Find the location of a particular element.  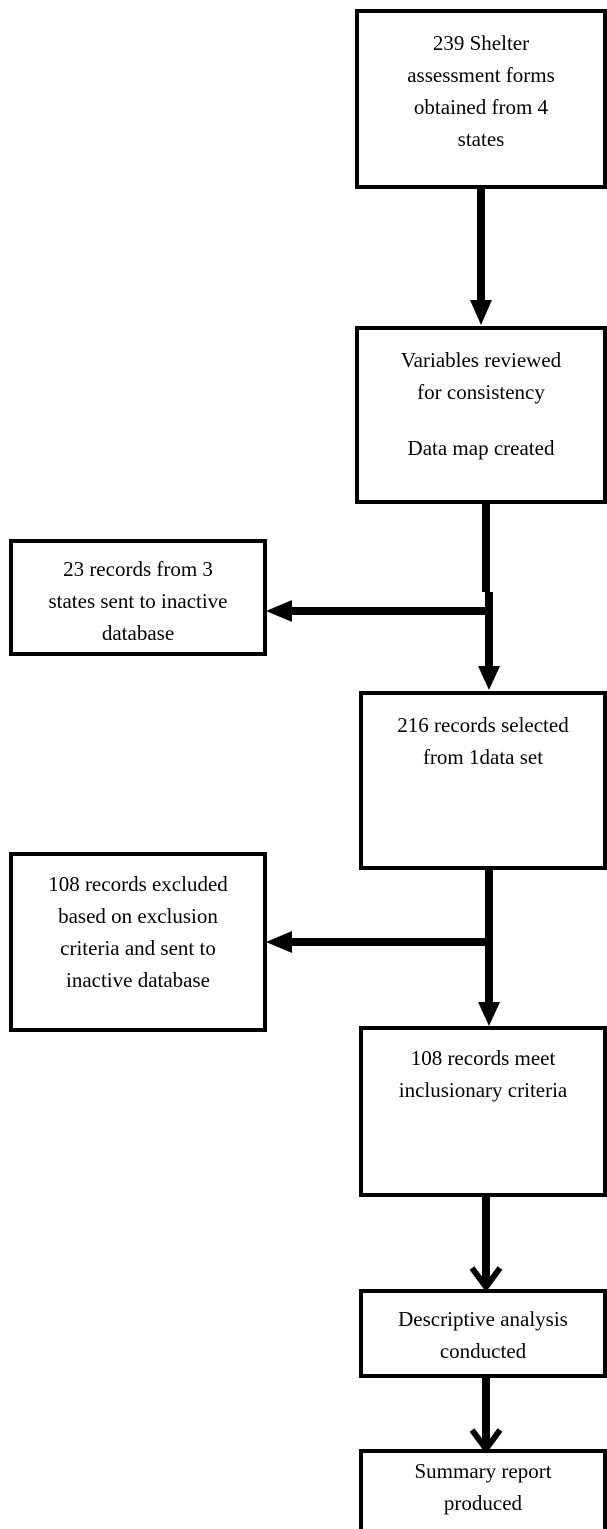

arrow-variables-to-selected is located at coordinates (489, 596).